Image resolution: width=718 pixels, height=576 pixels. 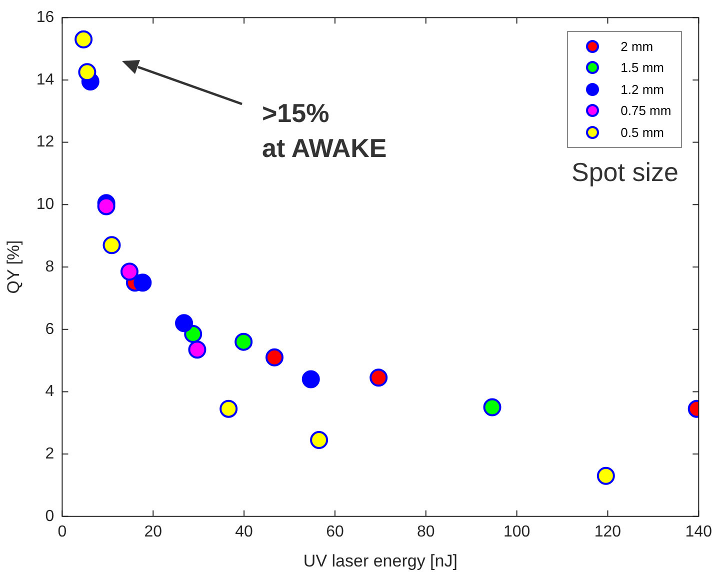 What do you see at coordinates (637, 46) in the screenshot?
I see `legend-label: 2 mm` at bounding box center [637, 46].